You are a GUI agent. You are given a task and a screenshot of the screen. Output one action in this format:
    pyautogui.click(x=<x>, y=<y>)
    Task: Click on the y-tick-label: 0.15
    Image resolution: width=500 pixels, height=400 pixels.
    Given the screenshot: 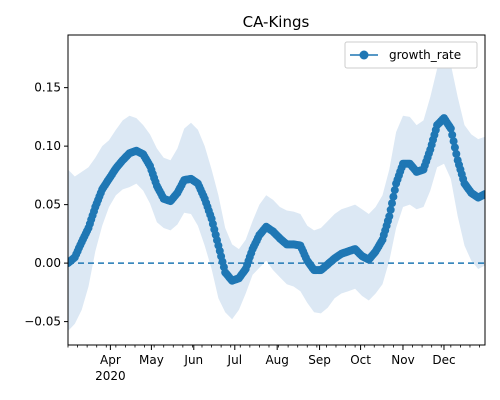 What is the action you would take?
    pyautogui.click(x=47, y=88)
    